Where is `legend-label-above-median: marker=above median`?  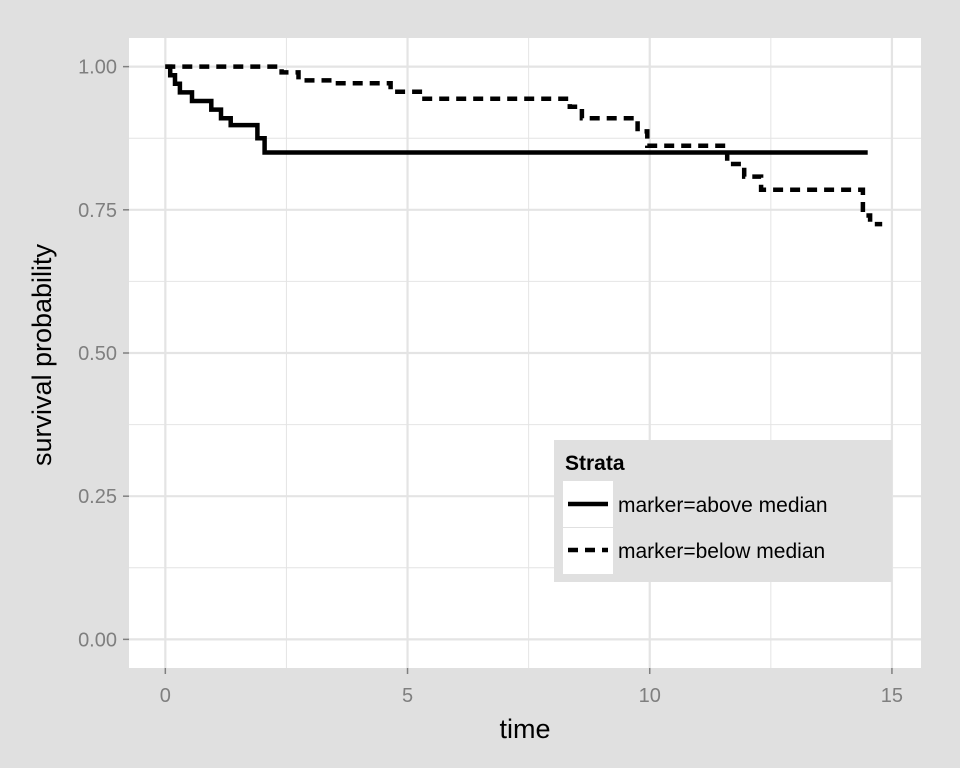 legend-label-above-median: marker=above median is located at coordinates (723, 505).